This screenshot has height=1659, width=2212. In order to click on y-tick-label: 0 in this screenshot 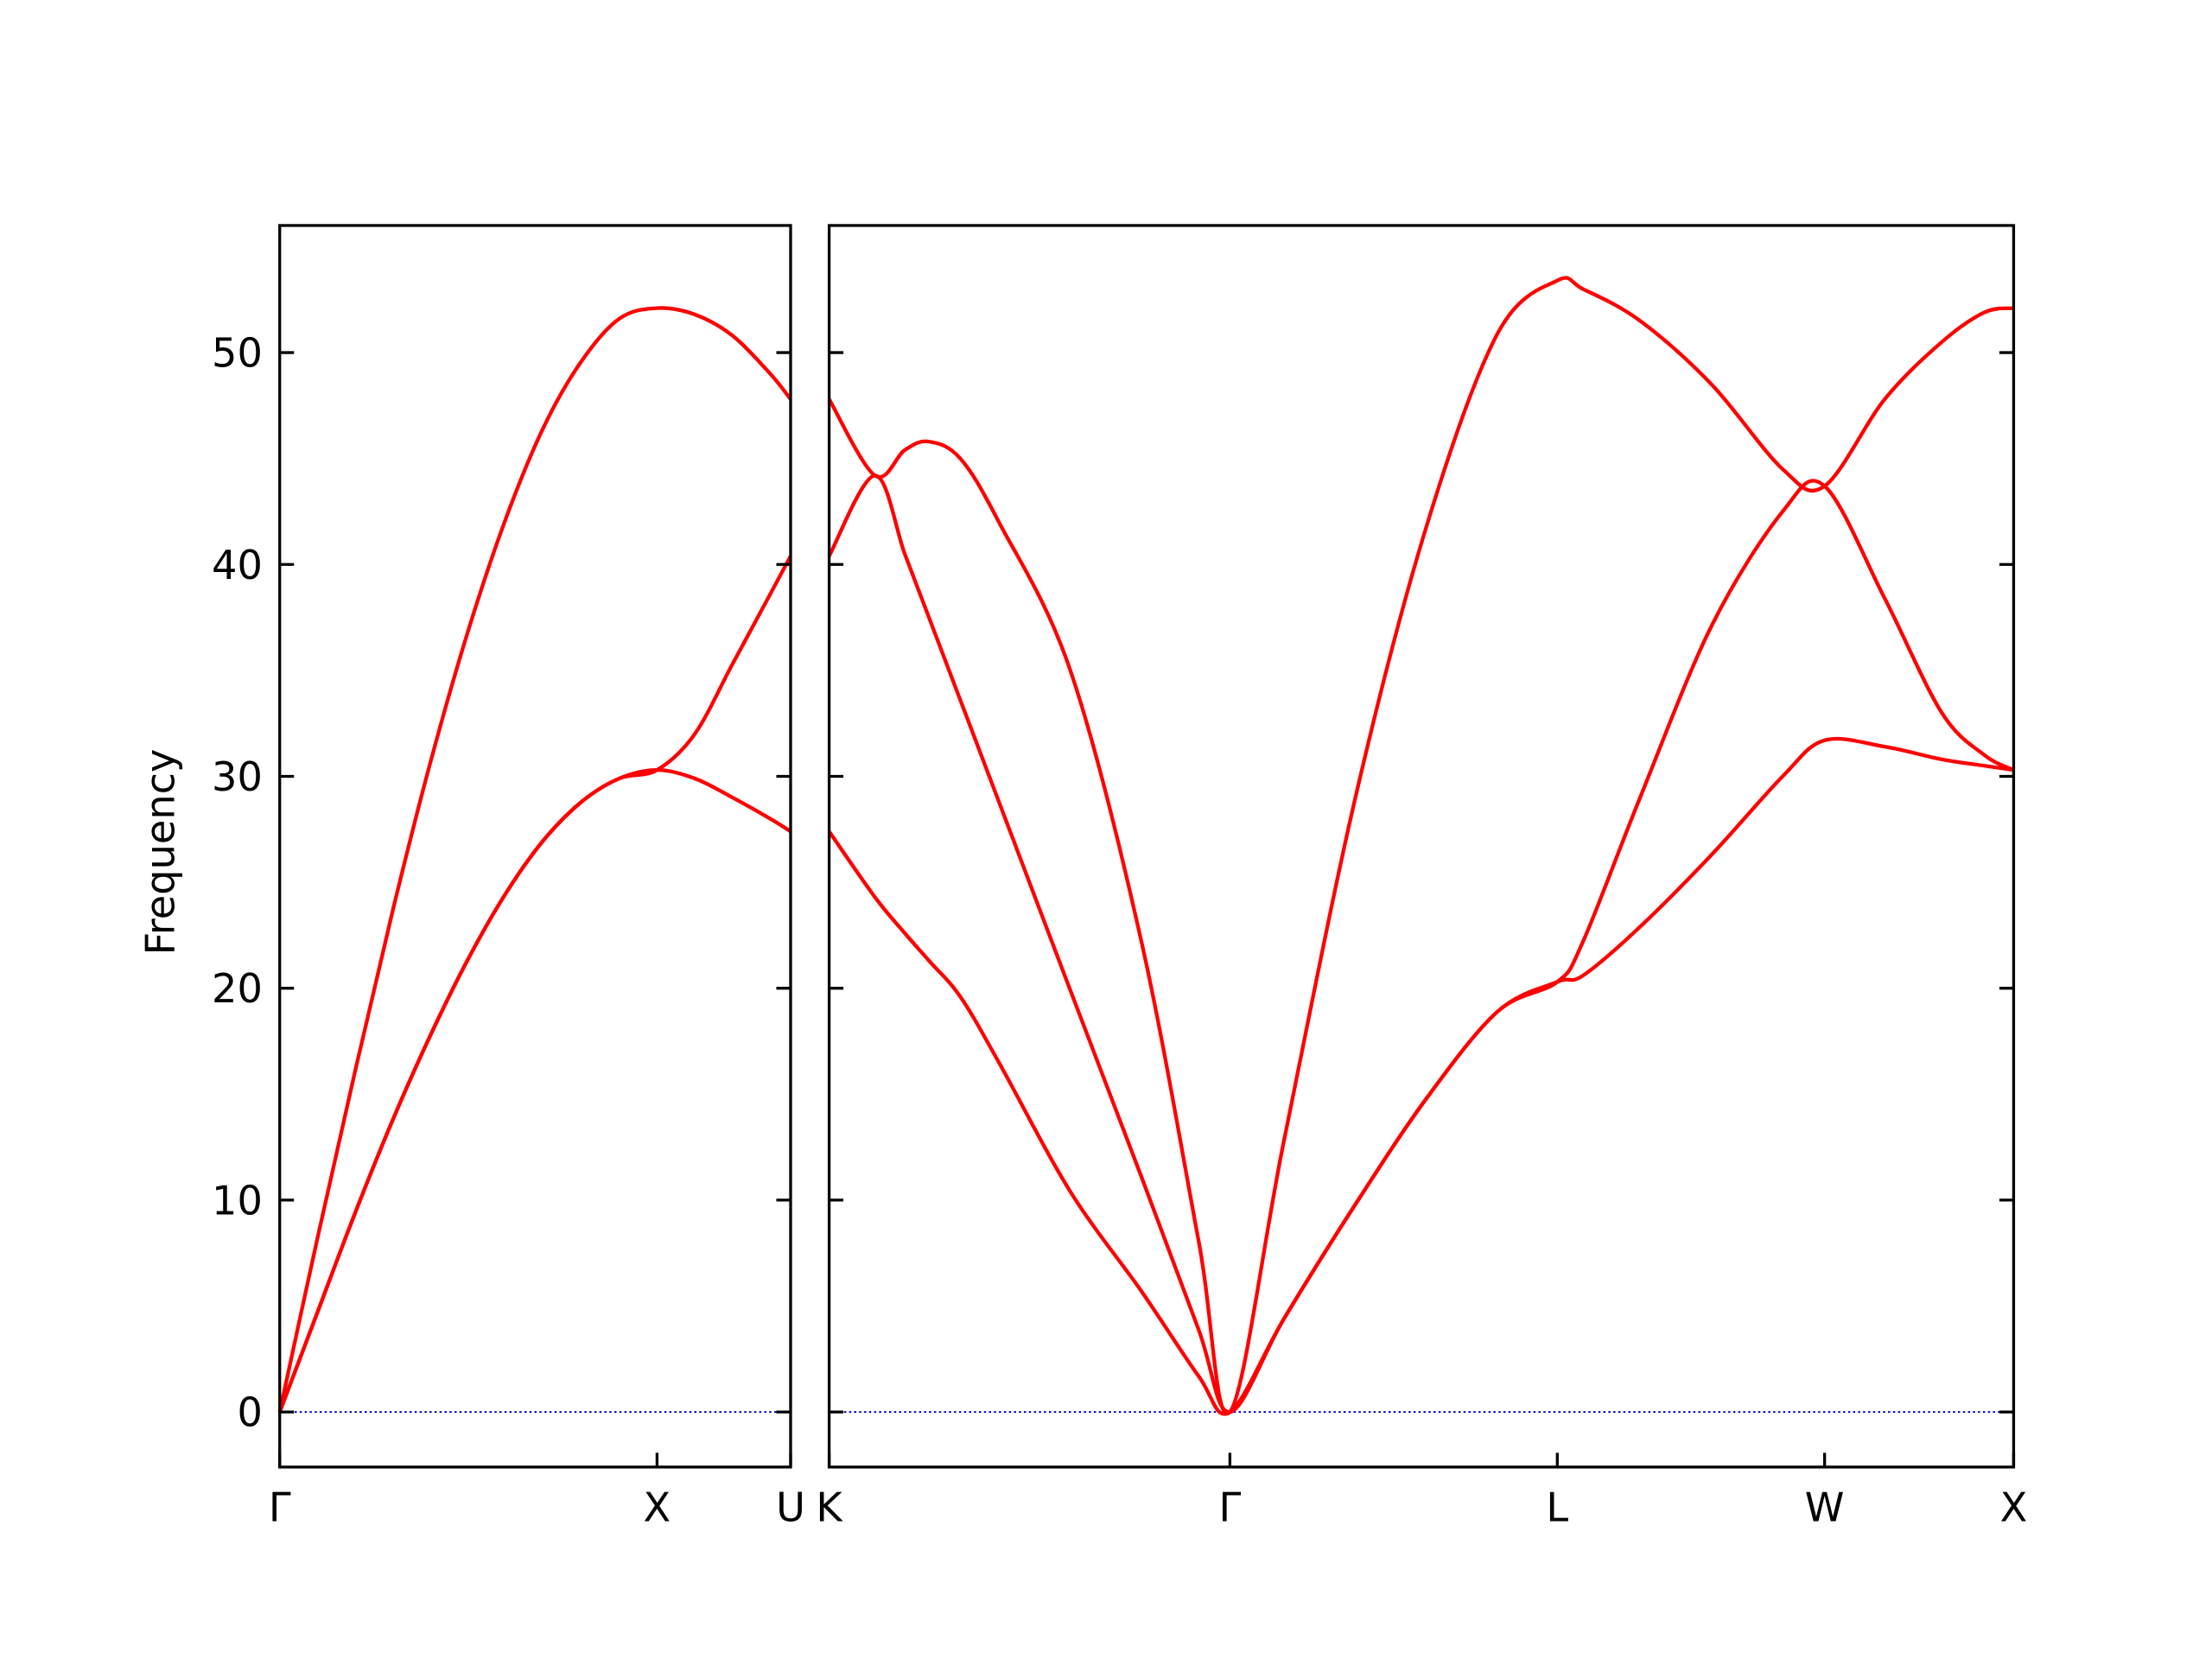, I will do `click(249, 1412)`.